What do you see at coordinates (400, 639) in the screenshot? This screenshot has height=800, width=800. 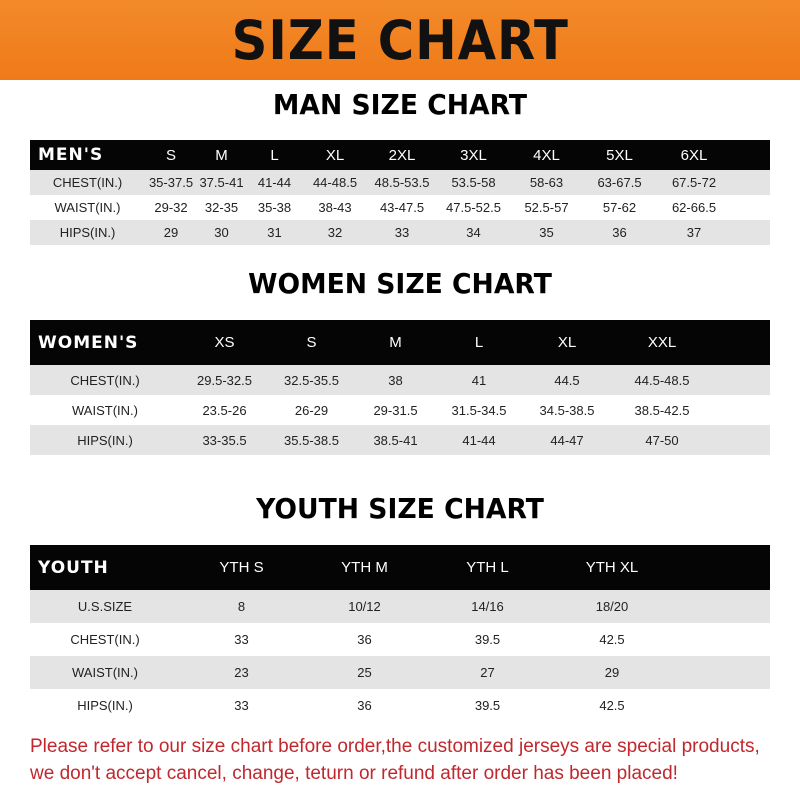 I see `table-row: CHEST(IN.) 33 36 39.5 42.5` at bounding box center [400, 639].